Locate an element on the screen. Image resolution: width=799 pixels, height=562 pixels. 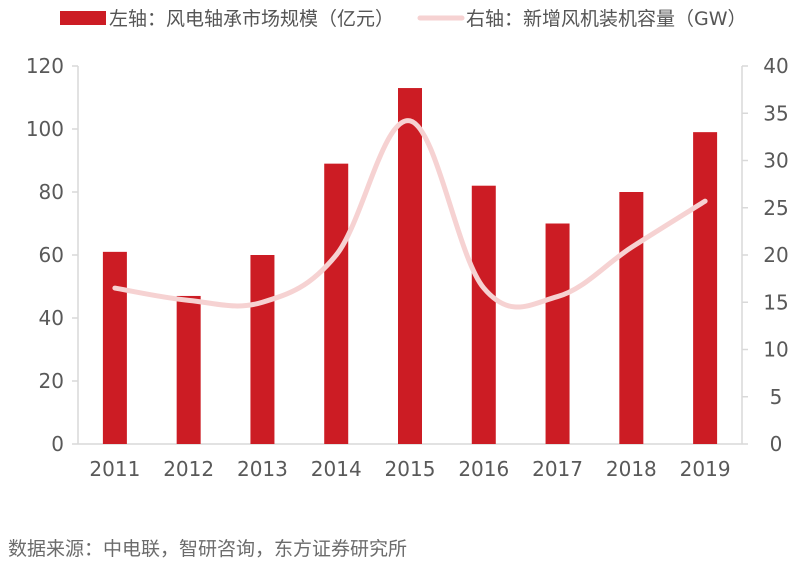
left-axis-tick-label: 20 is located at coordinates (51, 381).